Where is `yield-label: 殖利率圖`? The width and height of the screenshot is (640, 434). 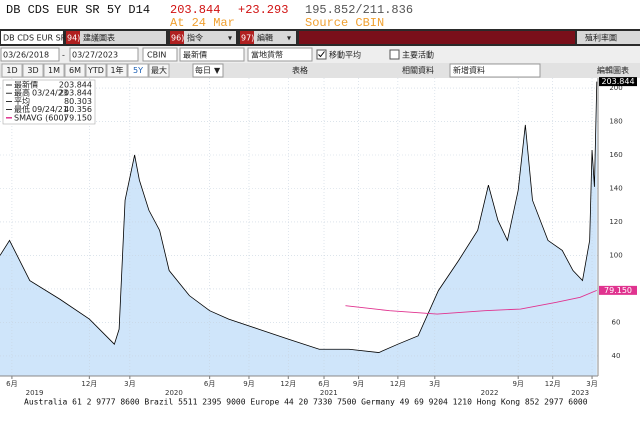
yield-label: 殖利率圖 is located at coordinates (601, 38).